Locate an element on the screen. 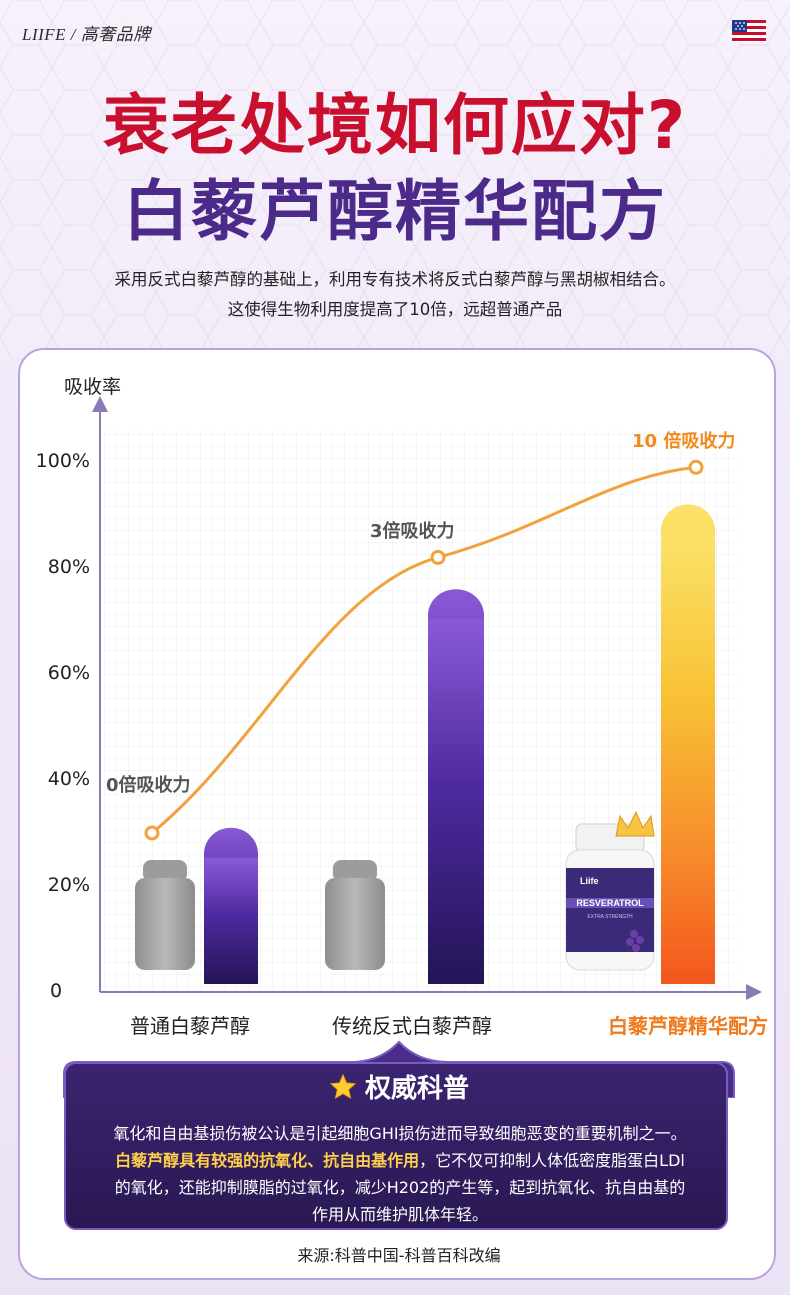 The height and width of the screenshot is (1295, 790). info-line-2-rest: ，它不仅可抑制人体低密度脂蛋白LDl is located at coordinates (552, 1160).